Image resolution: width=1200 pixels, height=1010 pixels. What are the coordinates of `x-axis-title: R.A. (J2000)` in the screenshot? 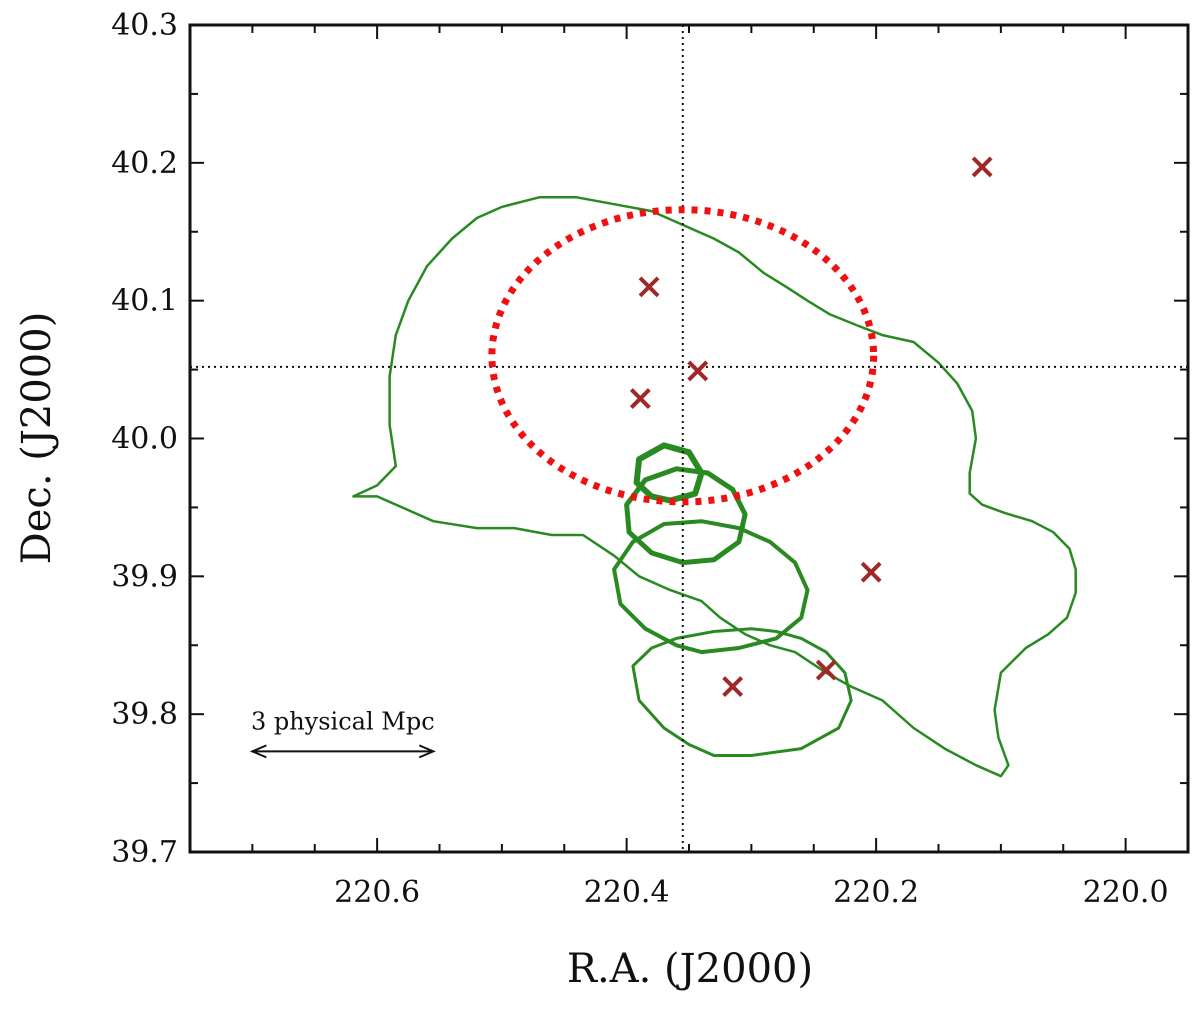 It's located at (690, 969).